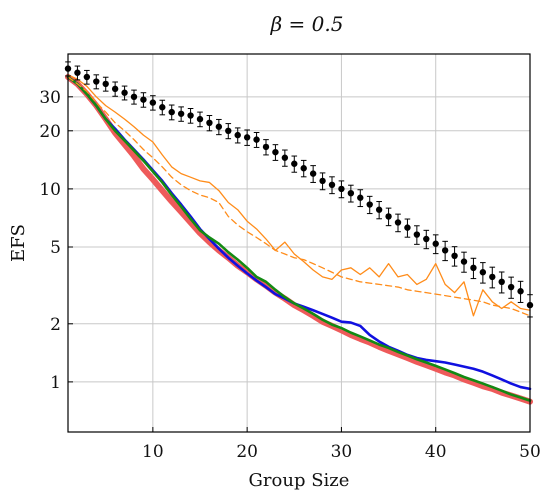 The image size is (549, 499). Describe the element at coordinates (55, 325) in the screenshot. I see `y-tick-label: 2` at that location.